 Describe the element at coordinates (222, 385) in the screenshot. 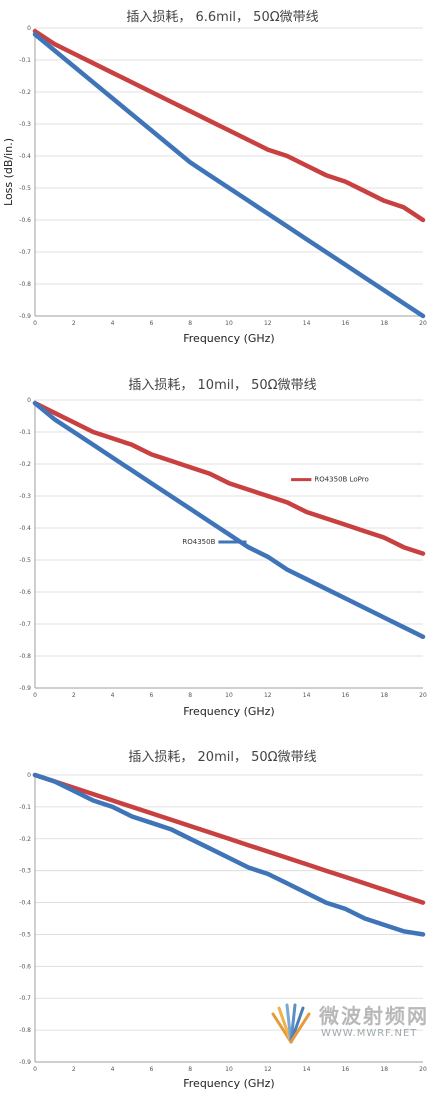

I see `chart-title: 插入损耗， 10mil， 50Ω微带线` at that location.